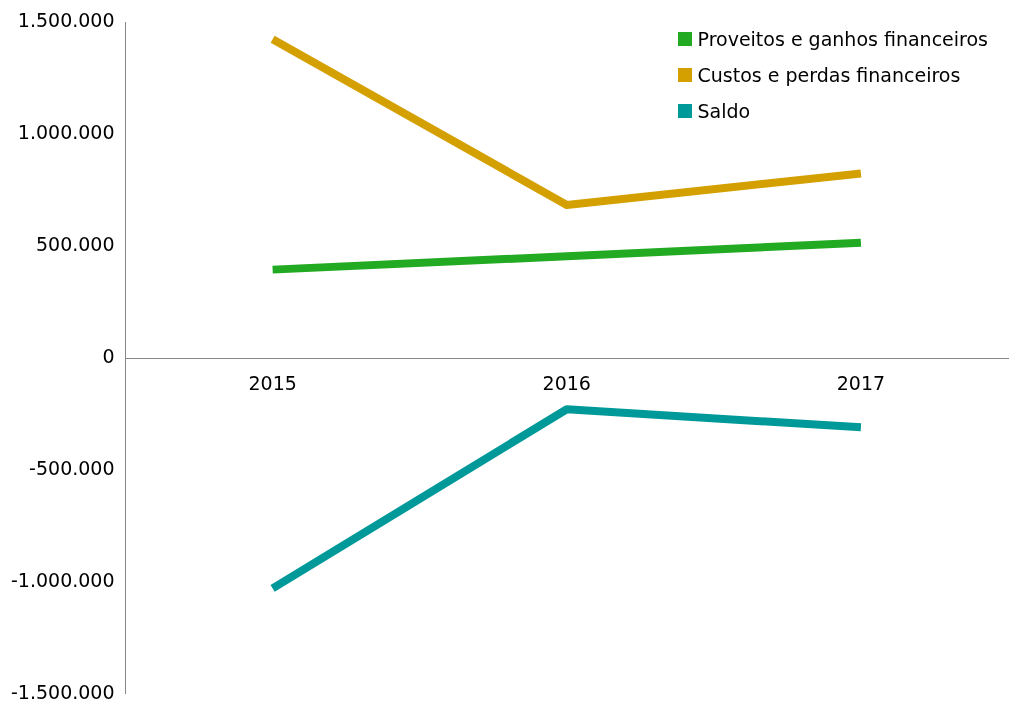 This screenshot has width=1029, height=720. I want to click on y-tick-label: 500.000, so click(75, 244).